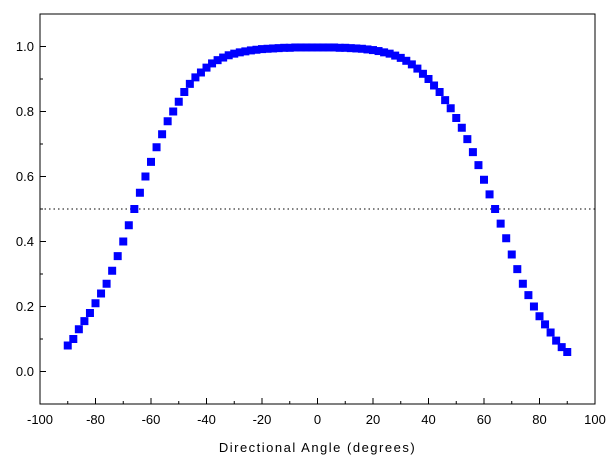 This screenshot has height=460, width=610. What do you see at coordinates (25, 241) in the screenshot?
I see `y-tick-label: 0.4` at bounding box center [25, 241].